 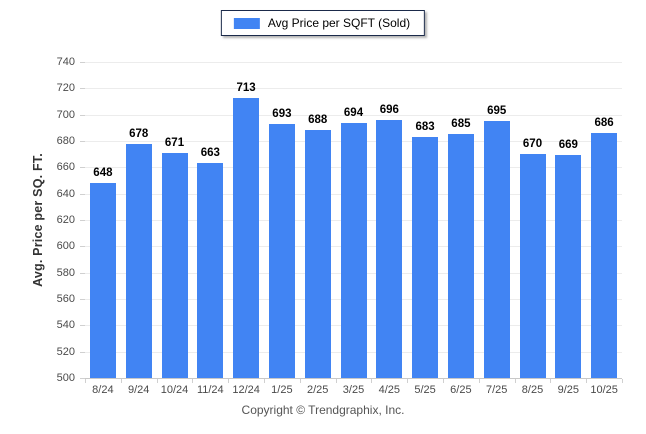 I want to click on bar-value-label: 678, so click(x=139, y=133).